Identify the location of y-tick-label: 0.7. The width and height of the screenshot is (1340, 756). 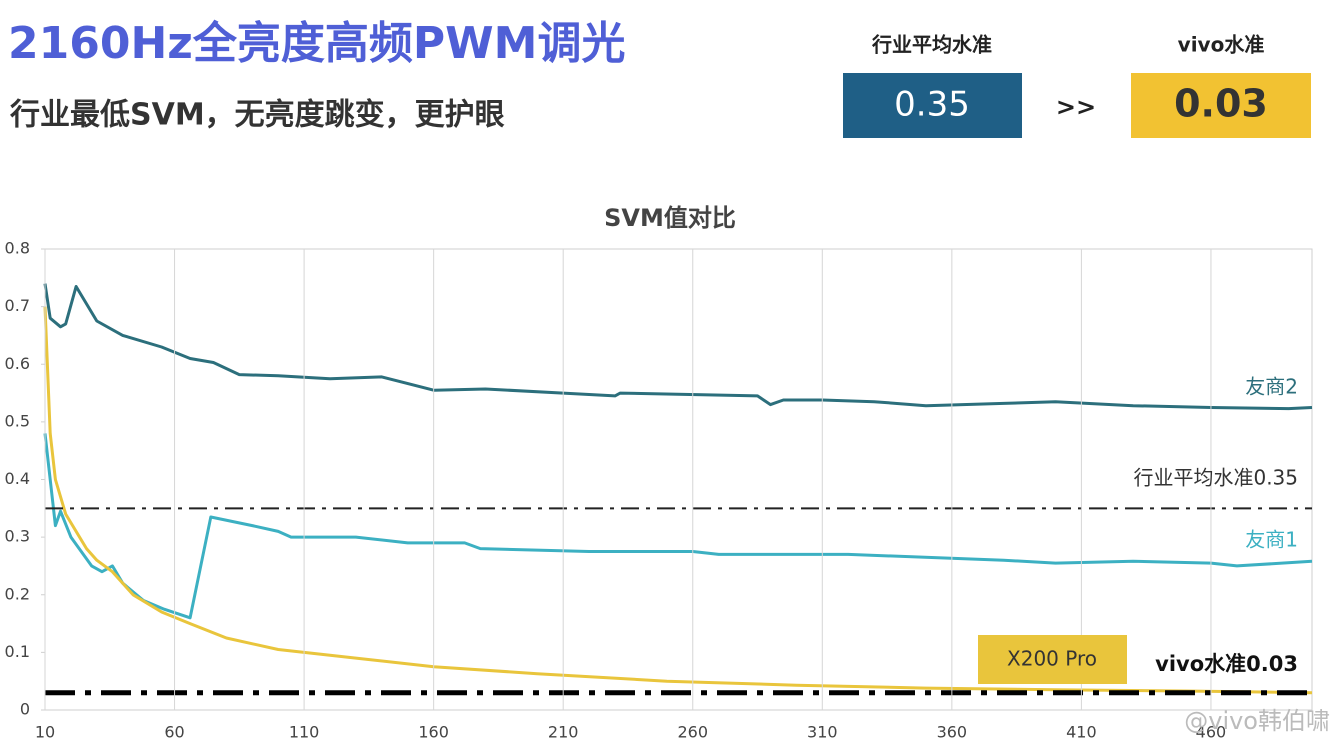
(17, 305).